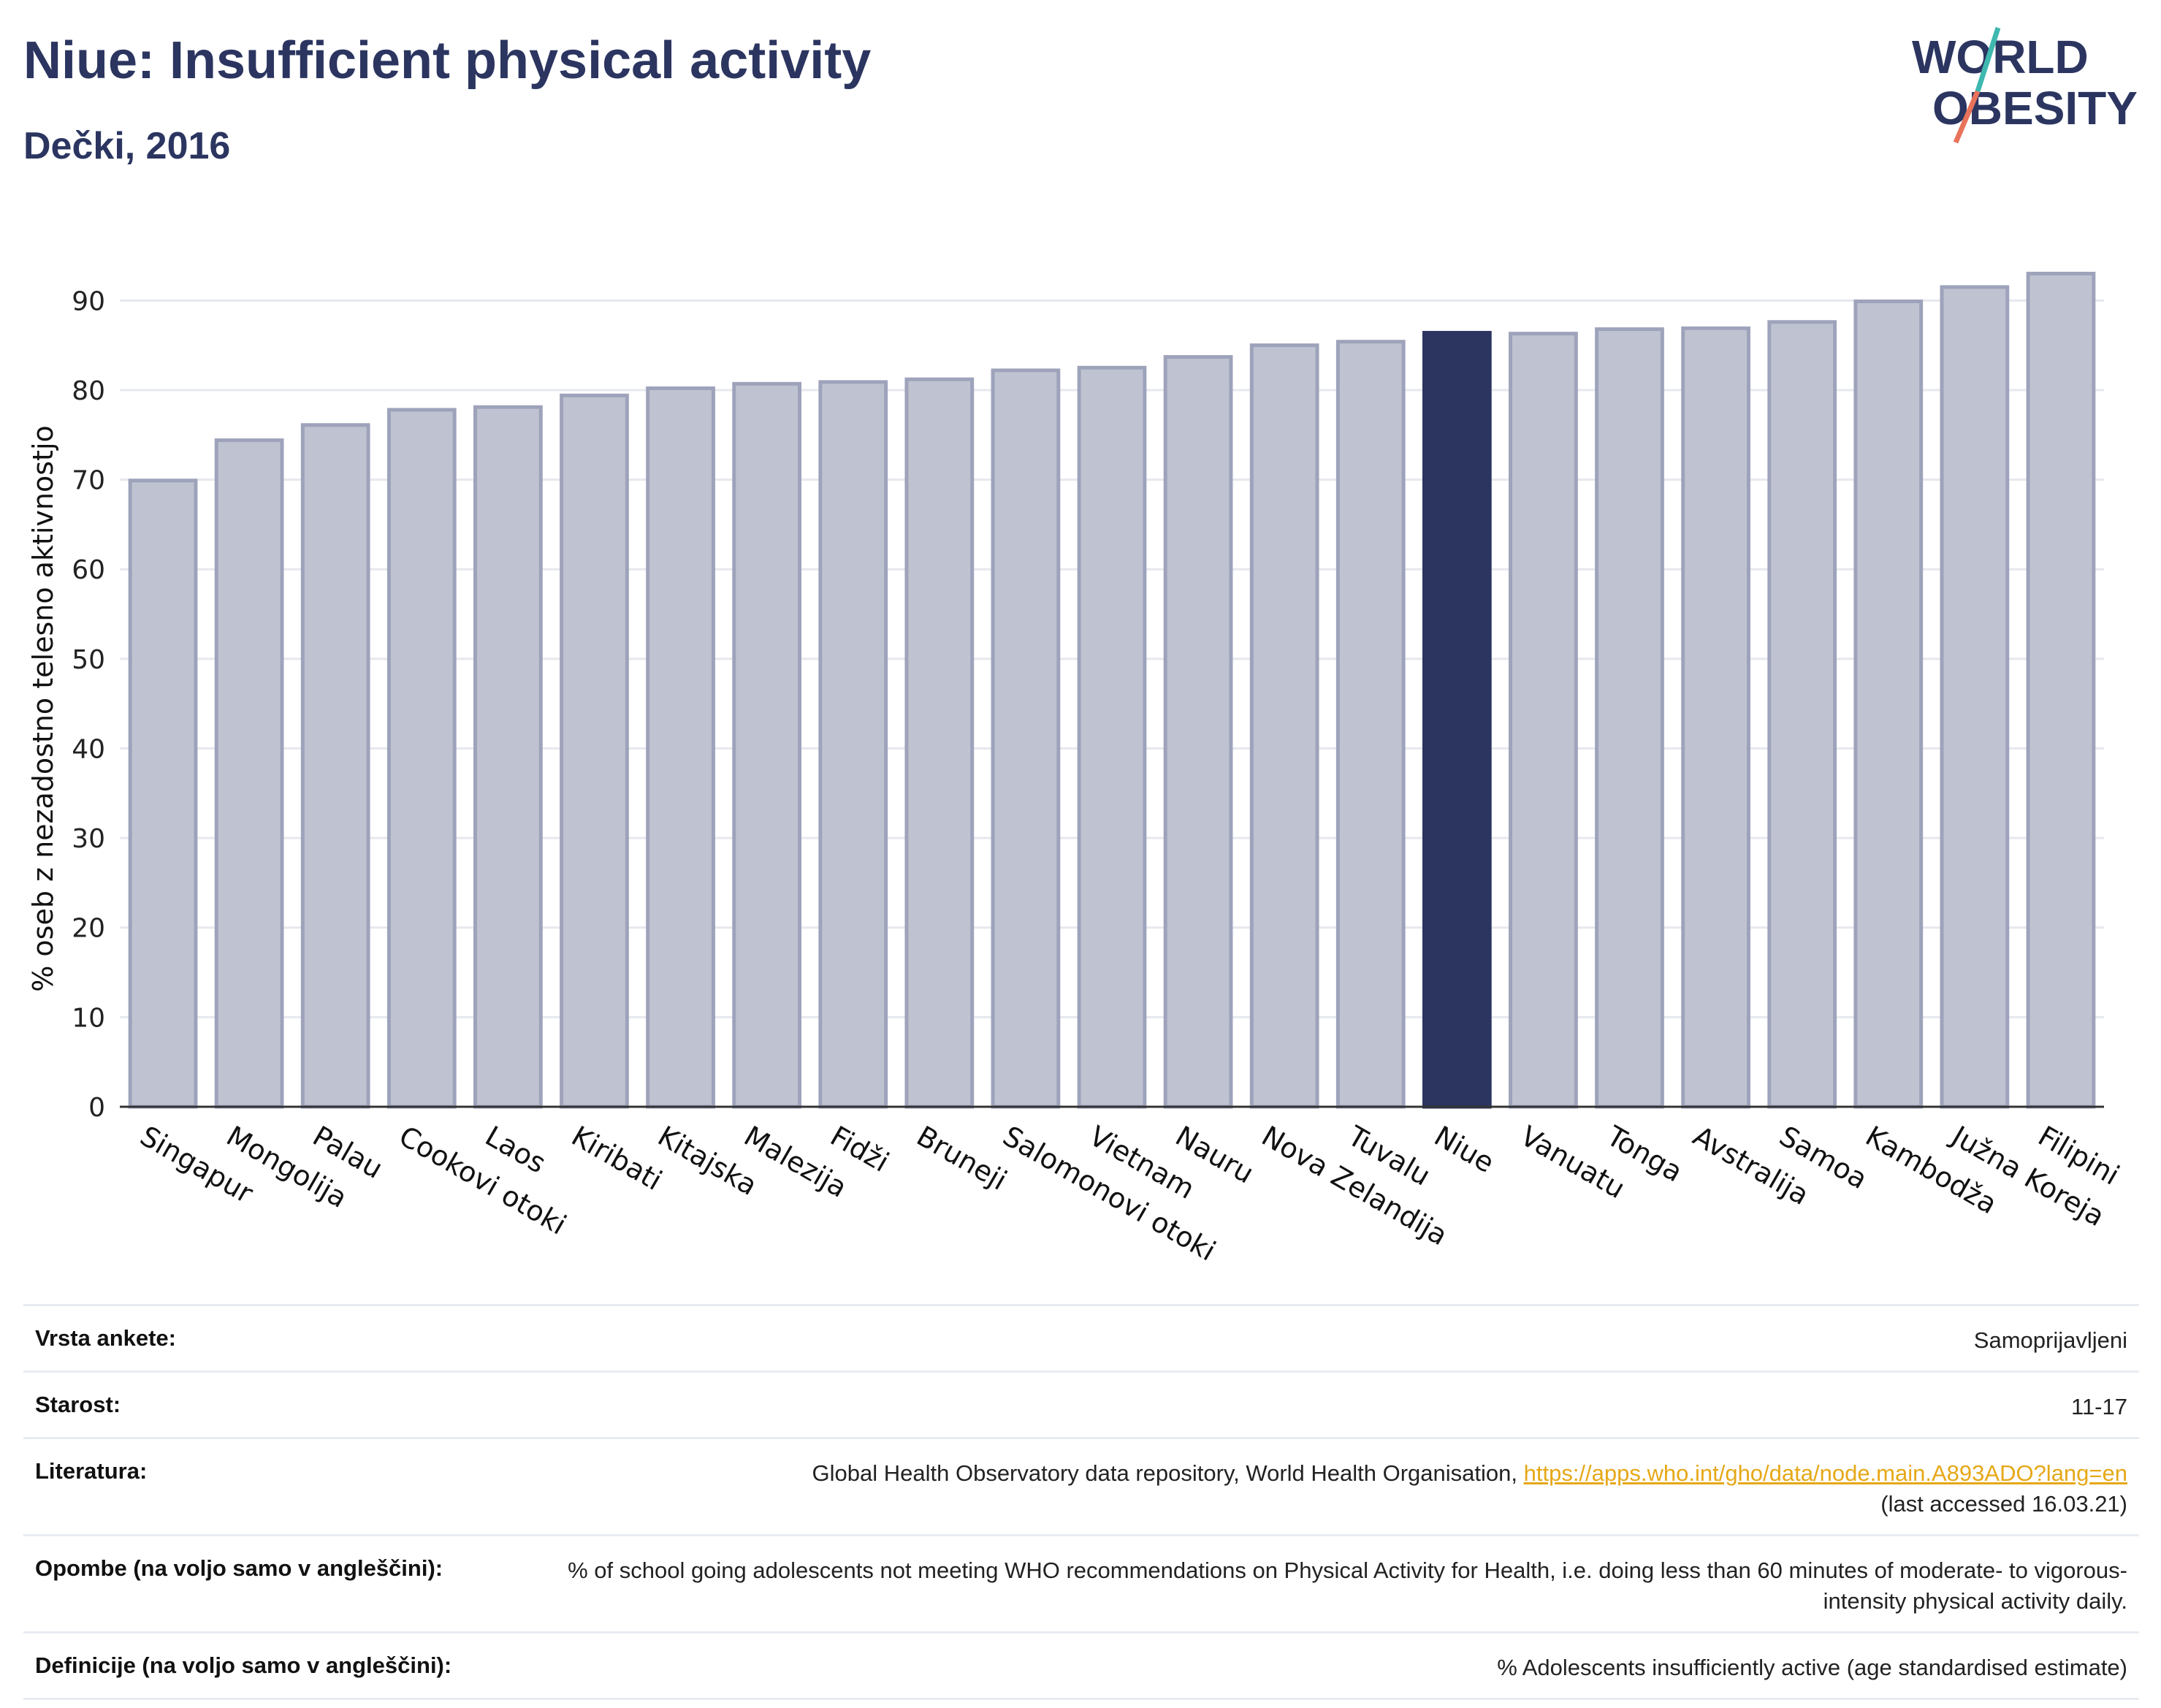 The width and height of the screenshot is (2161, 1708). Describe the element at coordinates (2061, 690) in the screenshot. I see `bar-filipini` at that location.